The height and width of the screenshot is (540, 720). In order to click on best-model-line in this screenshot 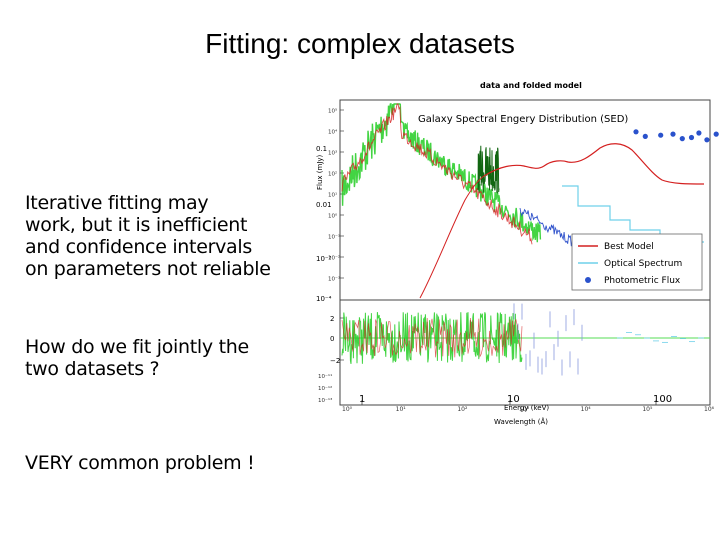, I will do `click(594, 164)`.